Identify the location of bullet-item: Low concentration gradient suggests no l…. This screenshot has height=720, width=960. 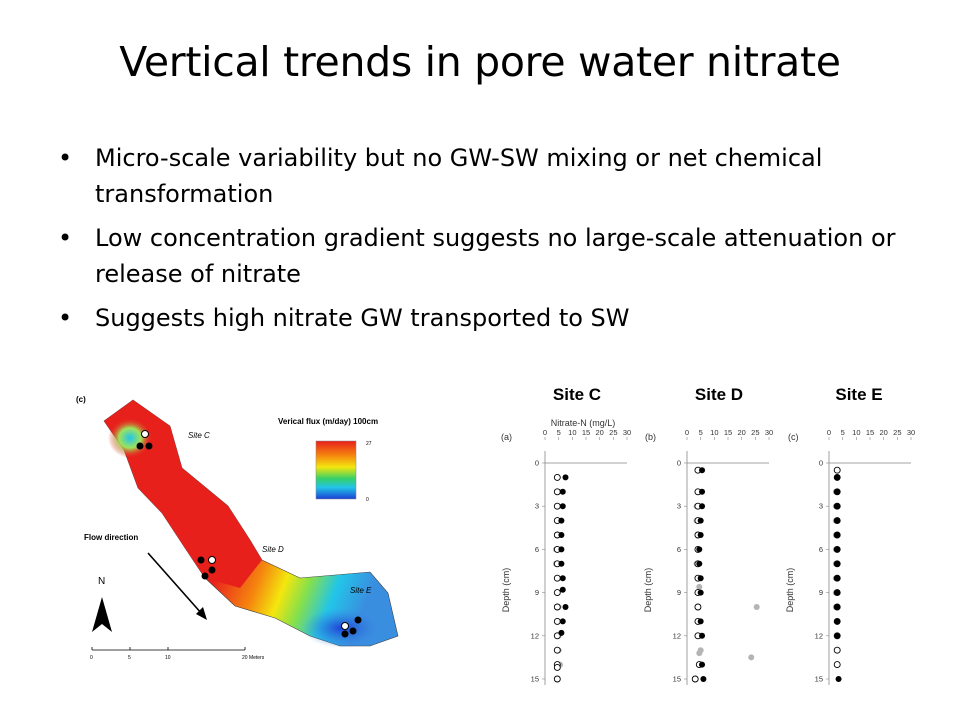
(488, 256).